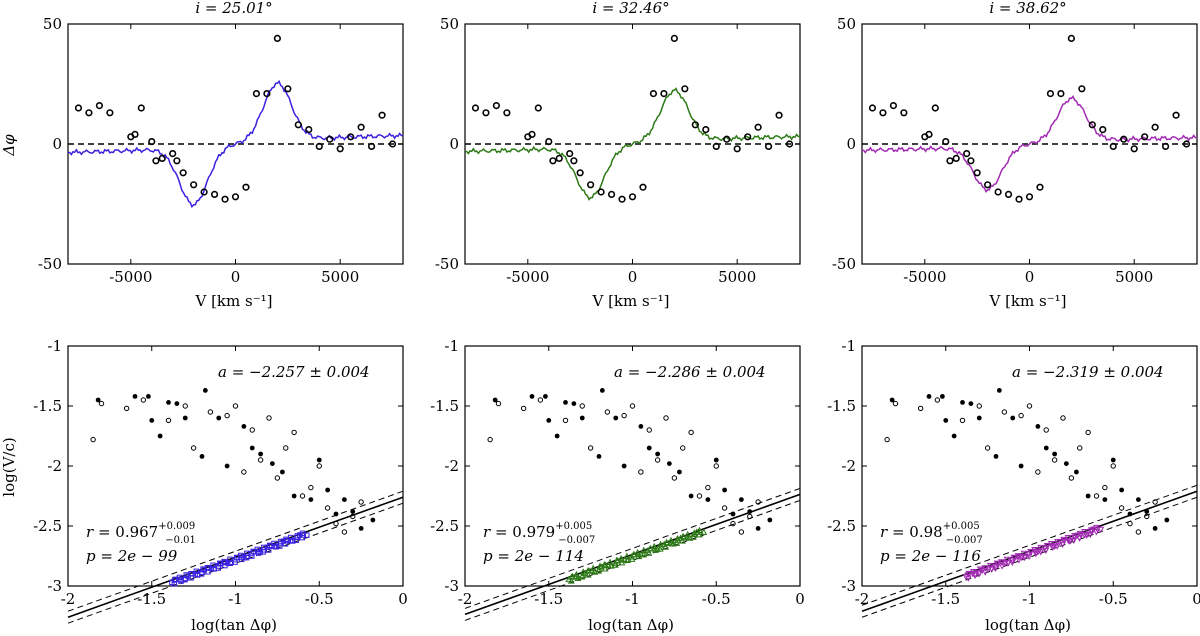 This screenshot has height=636, width=1200. Describe the element at coordinates (54, 586) in the screenshot. I see `bottom-1-ytick-label: -3` at that location.